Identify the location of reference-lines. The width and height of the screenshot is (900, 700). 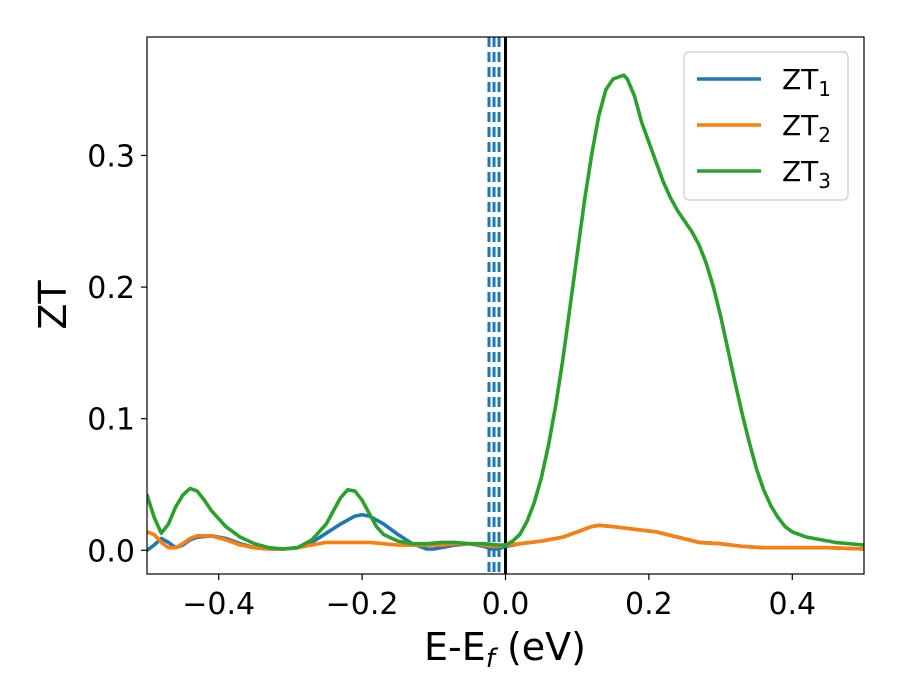
(497, 305).